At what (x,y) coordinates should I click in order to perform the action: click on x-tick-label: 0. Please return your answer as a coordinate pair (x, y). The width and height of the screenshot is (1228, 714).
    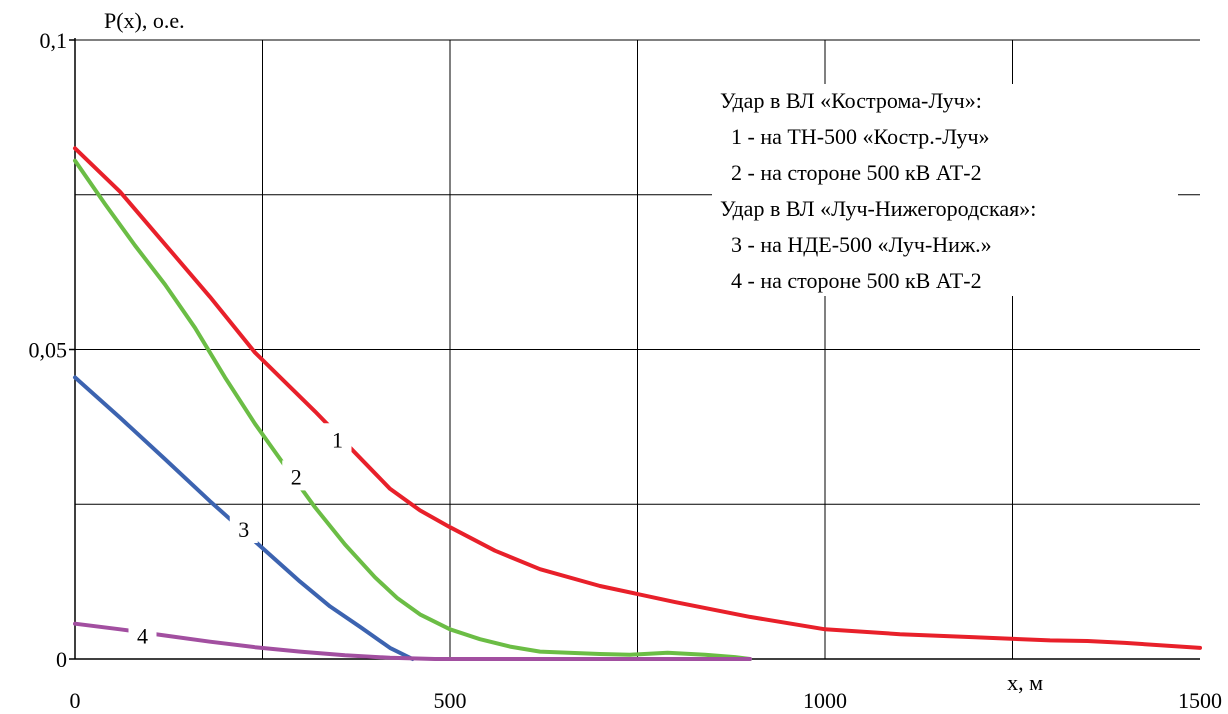
    Looking at the image, I should click on (75, 700).